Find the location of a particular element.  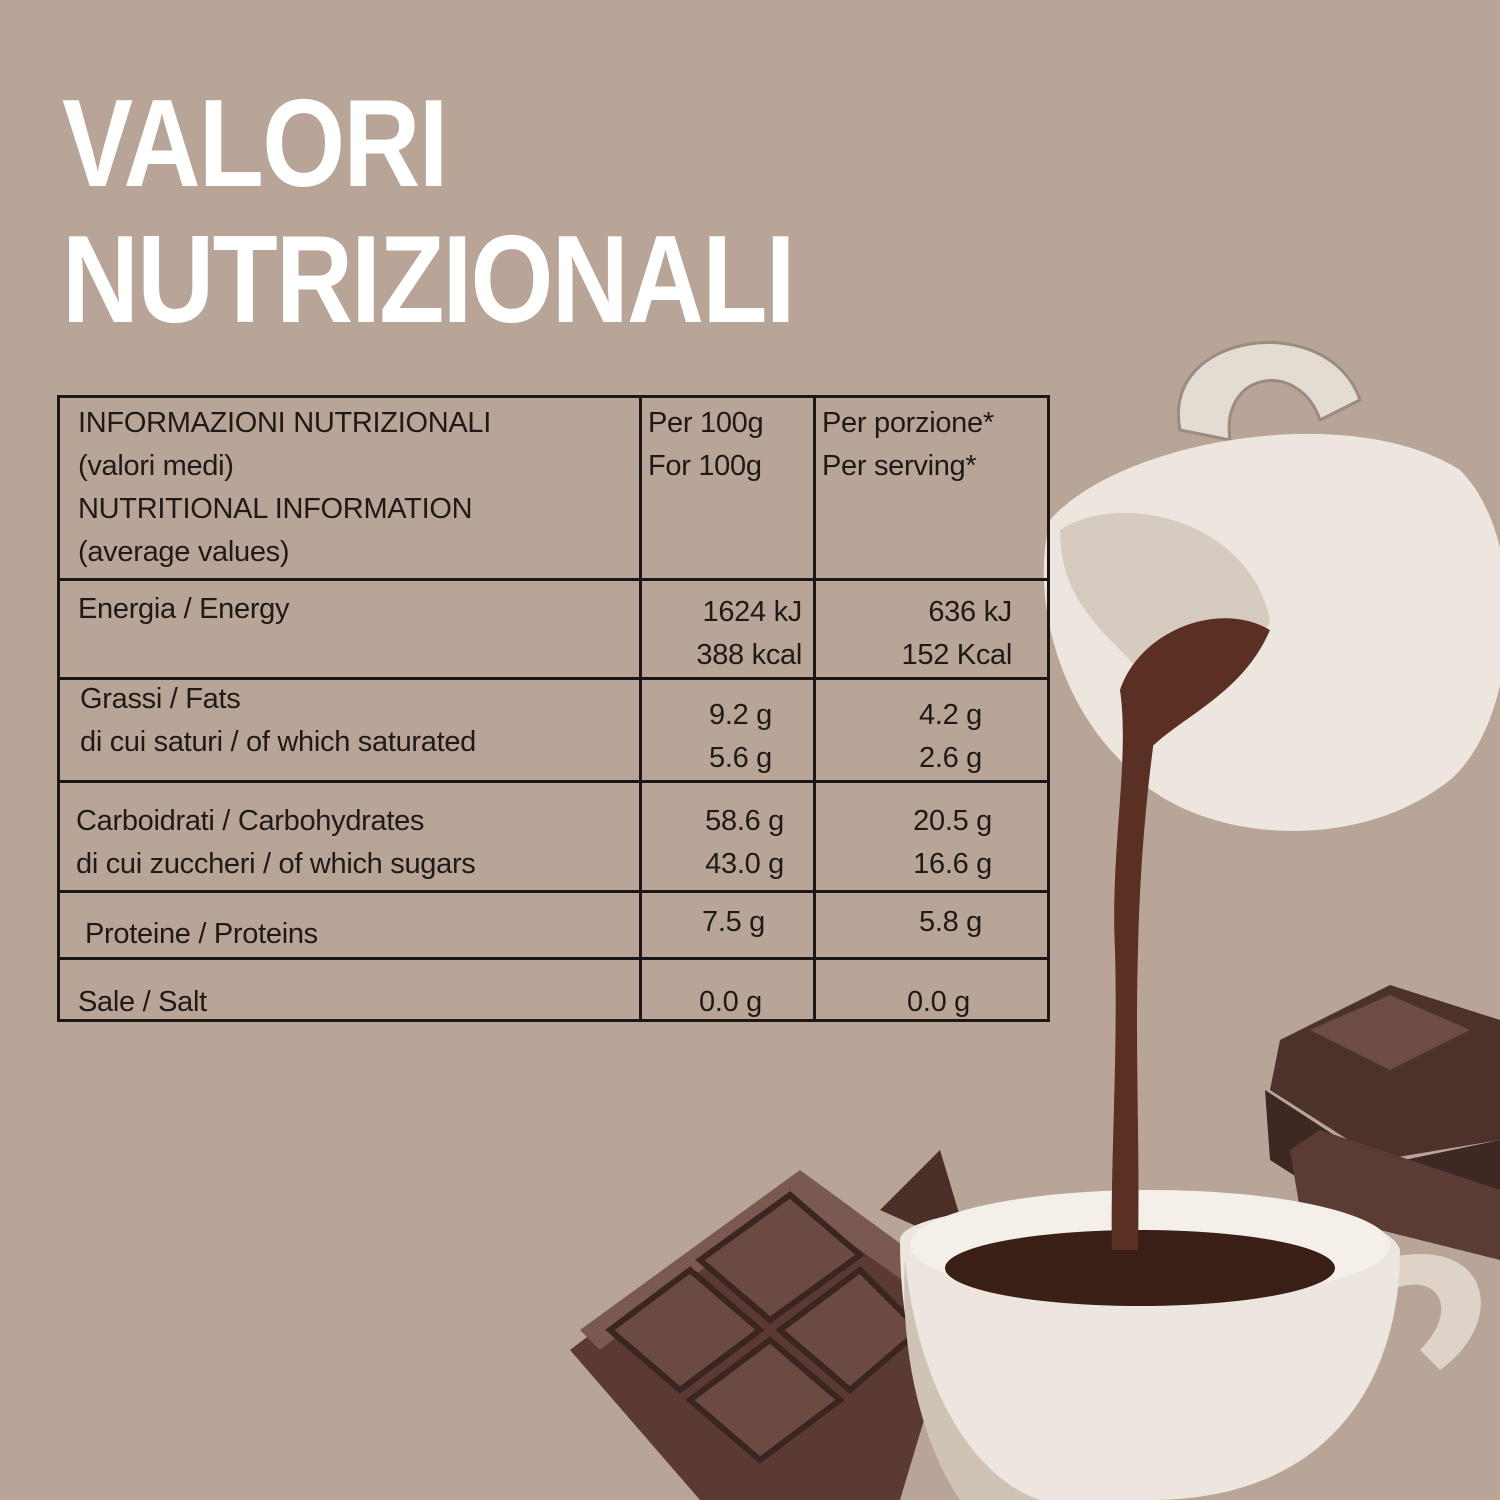

milk-jug-icon is located at coordinates (1271, 586).